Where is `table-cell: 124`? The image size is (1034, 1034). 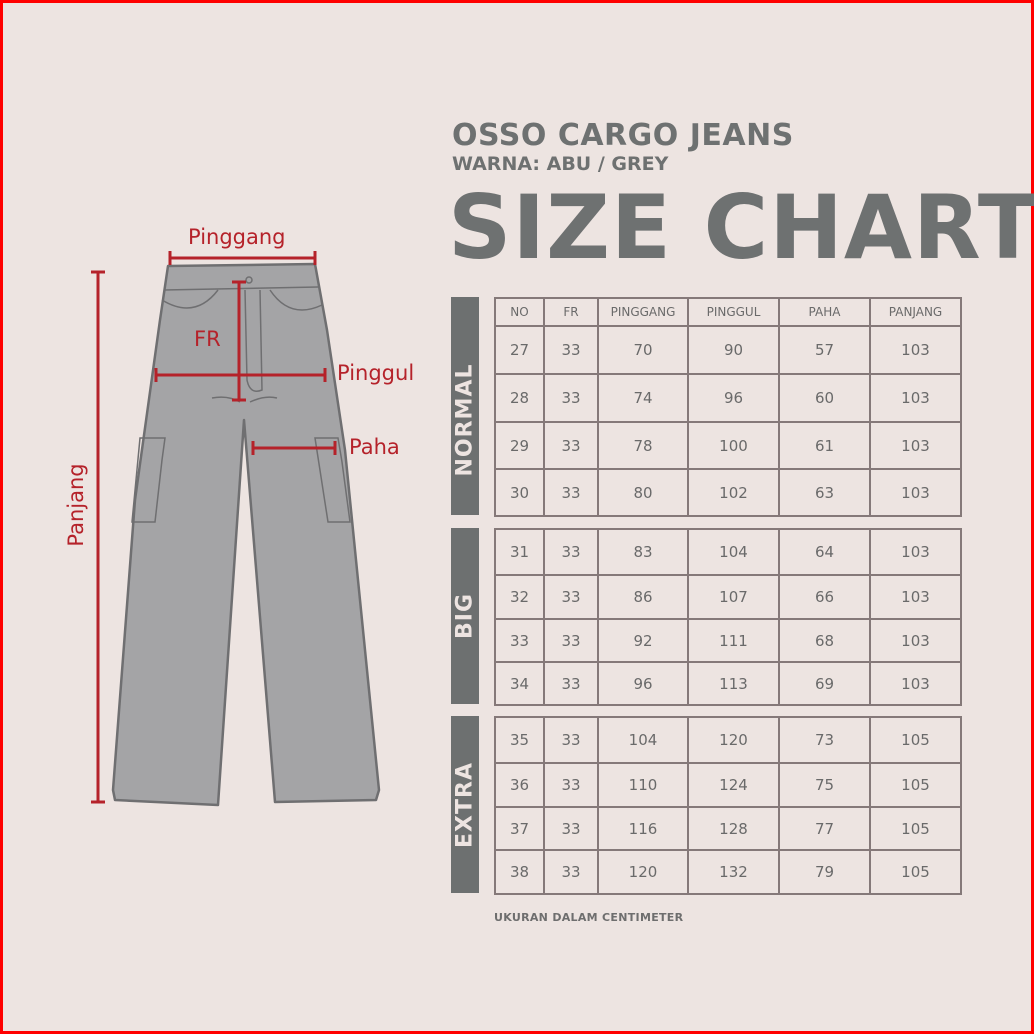
table-cell: 124 is located at coordinates (733, 785).